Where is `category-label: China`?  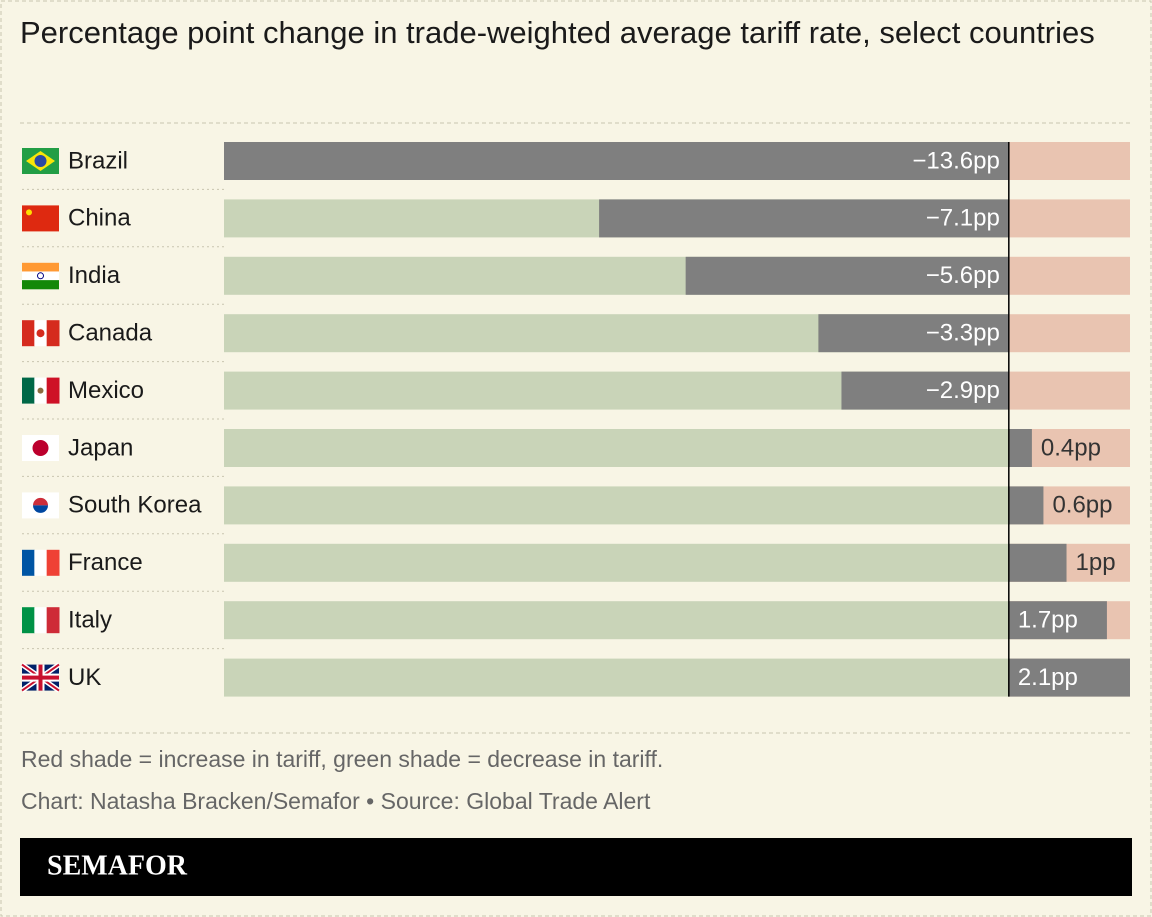 category-label: China is located at coordinates (99, 218).